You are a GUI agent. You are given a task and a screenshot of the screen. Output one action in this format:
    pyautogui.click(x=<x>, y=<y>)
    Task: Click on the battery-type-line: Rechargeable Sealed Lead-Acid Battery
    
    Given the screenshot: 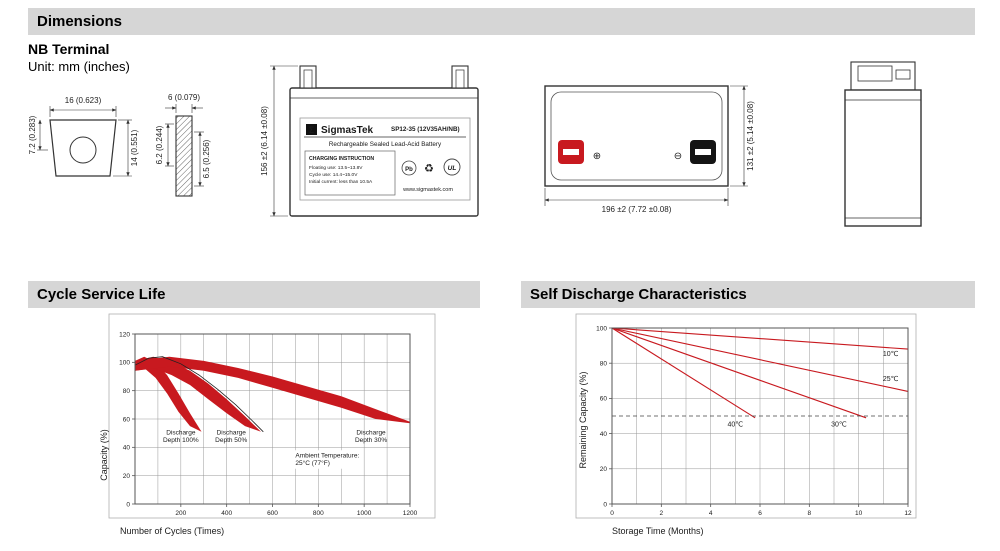 What is the action you would take?
    pyautogui.click(x=385, y=144)
    